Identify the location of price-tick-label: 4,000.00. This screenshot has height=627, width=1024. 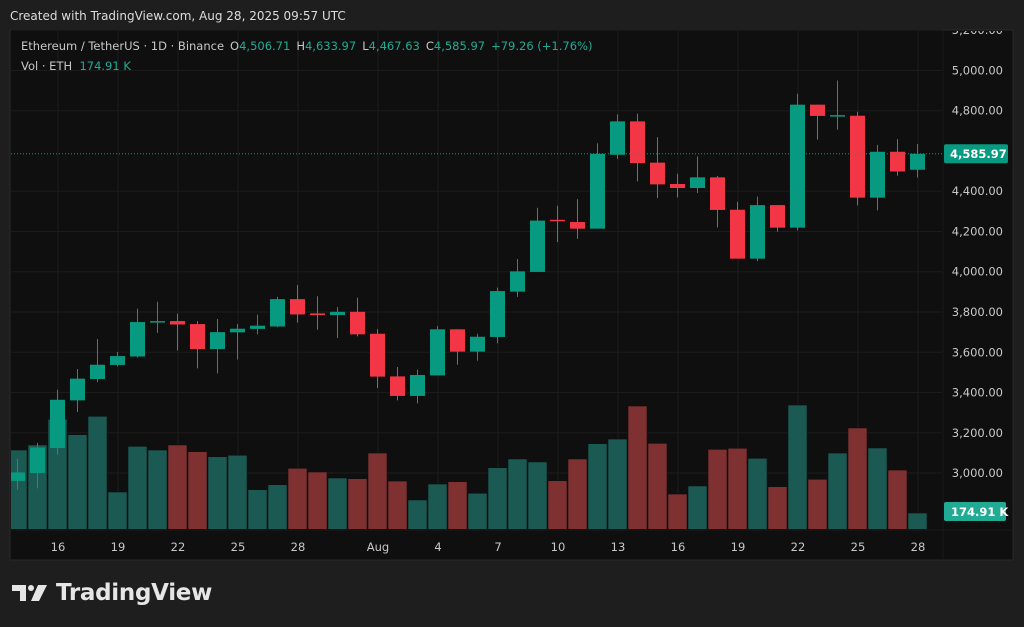
(977, 272).